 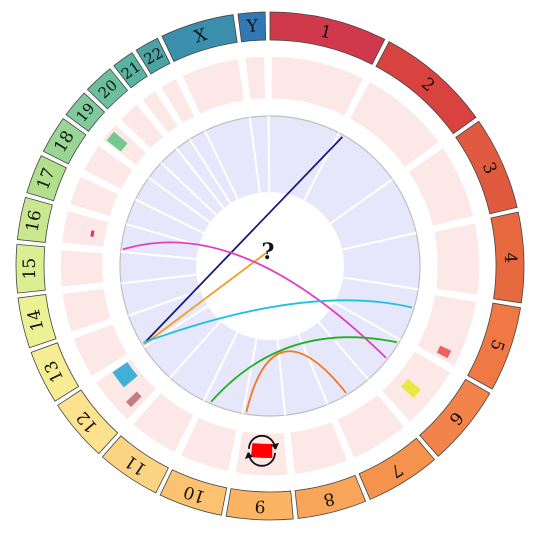 I want to click on link-green, so click(x=304, y=369).